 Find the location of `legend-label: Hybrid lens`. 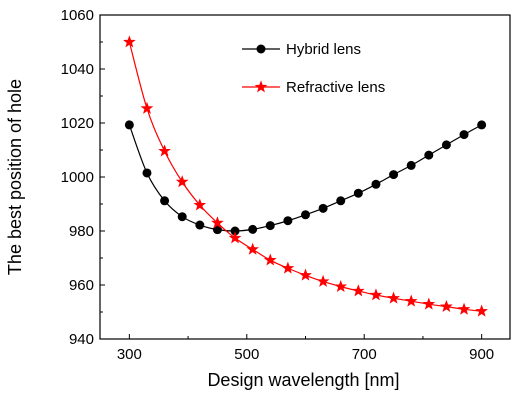

legend-label: Hybrid lens is located at coordinates (323, 49).